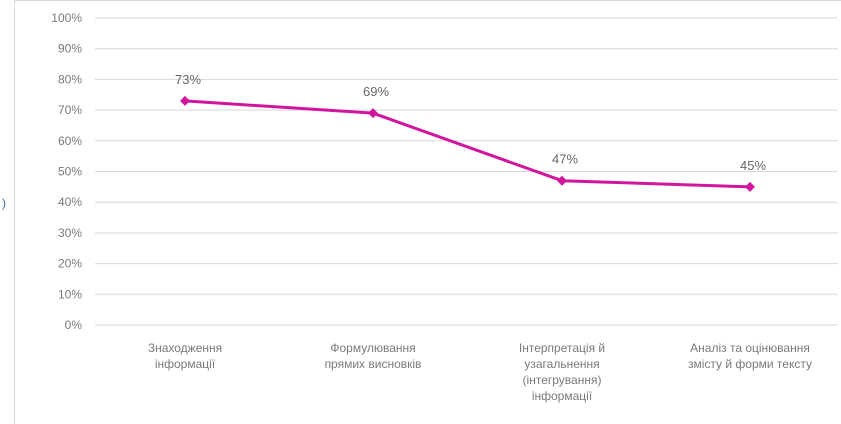  Describe the element at coordinates (70, 233) in the screenshot. I see `y-tick-label: 30%` at that location.